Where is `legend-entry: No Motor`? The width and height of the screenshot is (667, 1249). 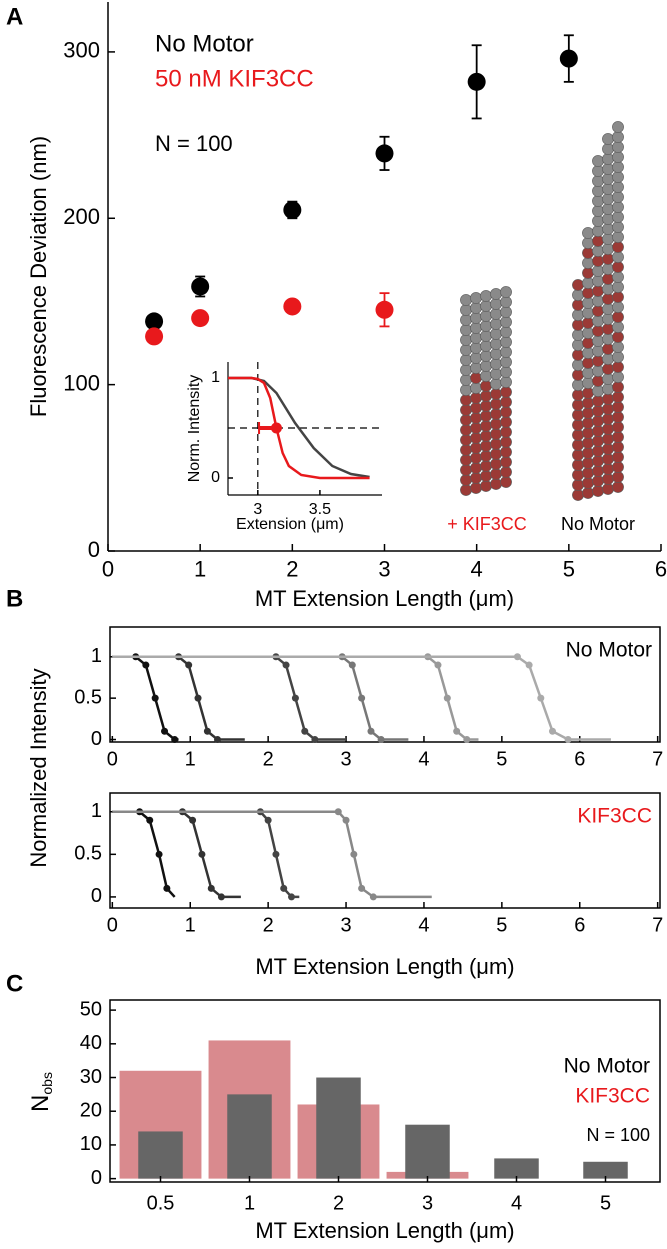
legend-entry: No Motor is located at coordinates (204, 43).